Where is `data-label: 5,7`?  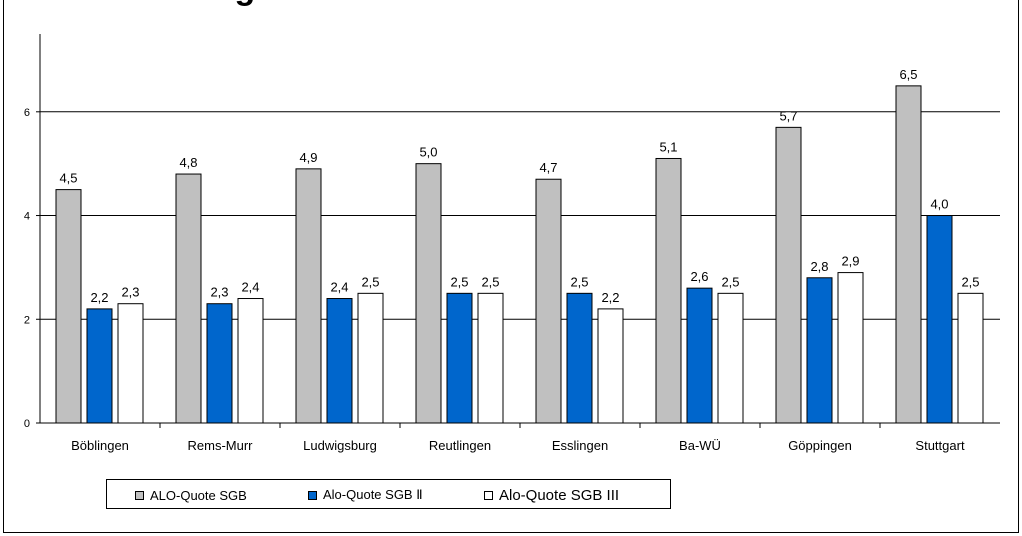
data-label: 5,7 is located at coordinates (788, 115).